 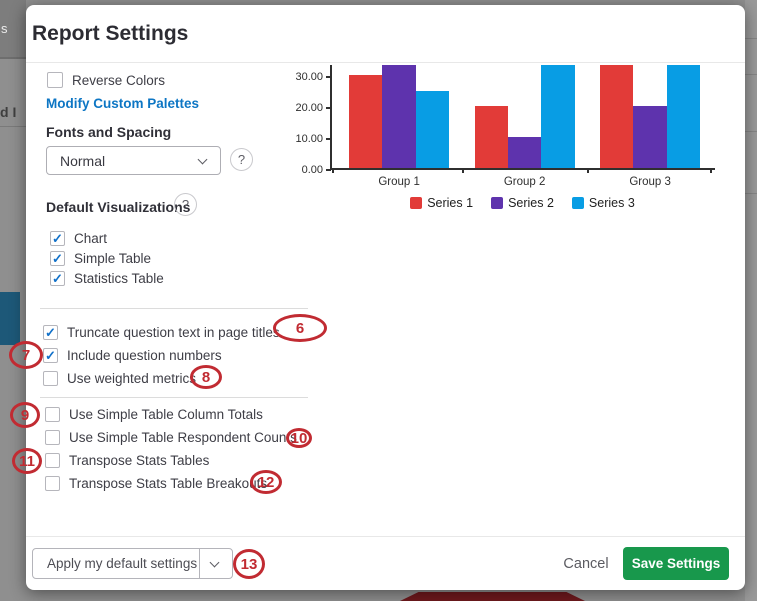 I want to click on y-axis-tick-label: 30.00, so click(x=309, y=77).